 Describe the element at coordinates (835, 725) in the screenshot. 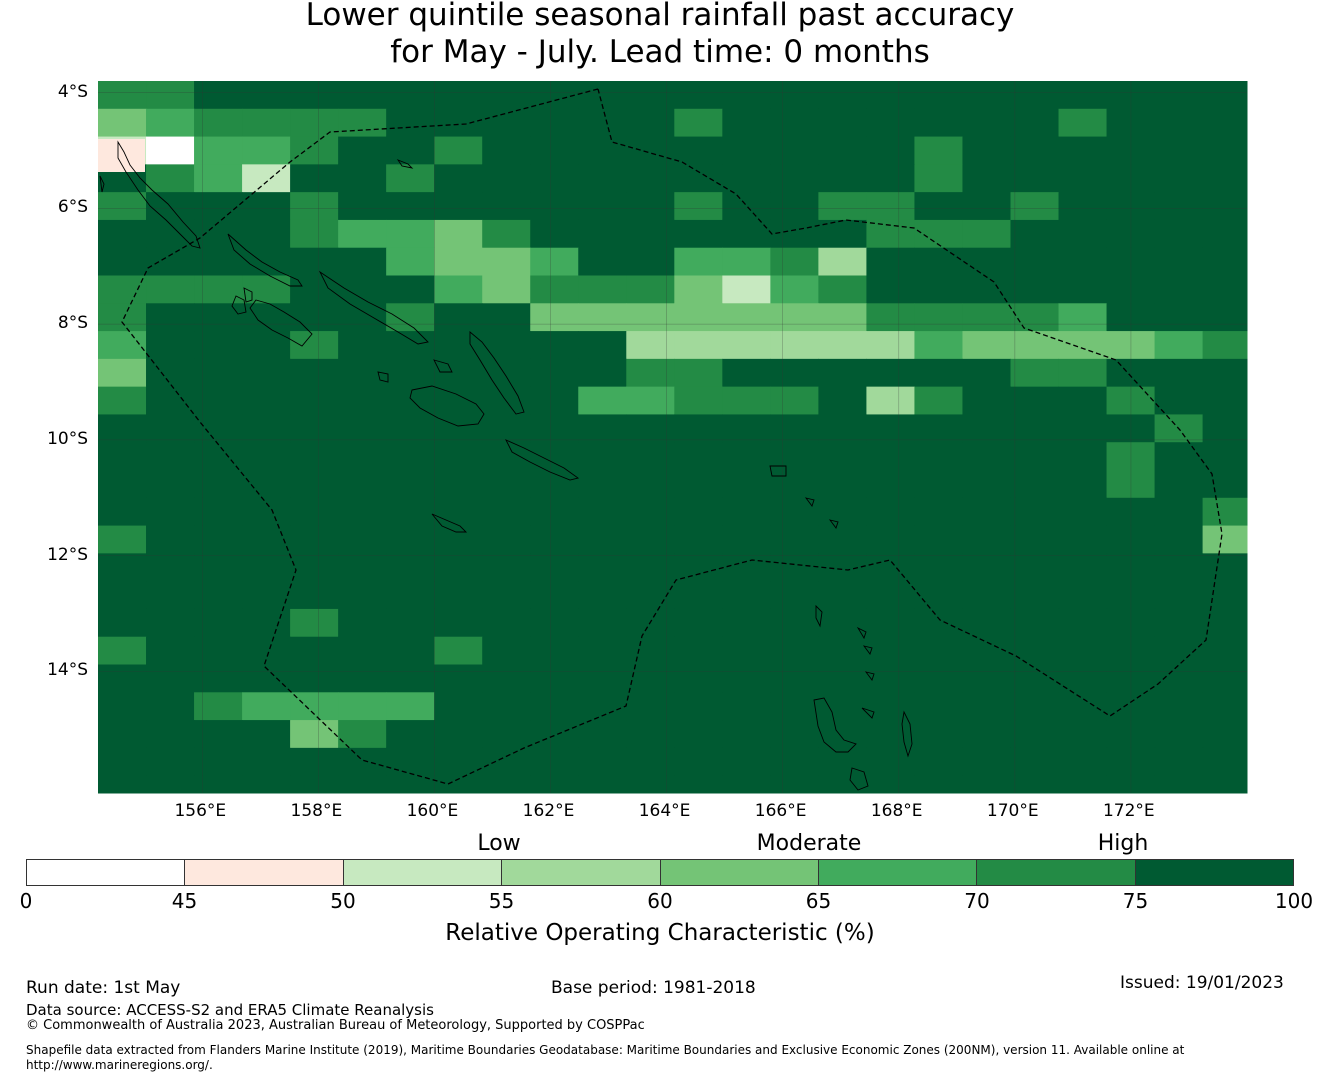

I see `island-espiritu-santo` at that location.